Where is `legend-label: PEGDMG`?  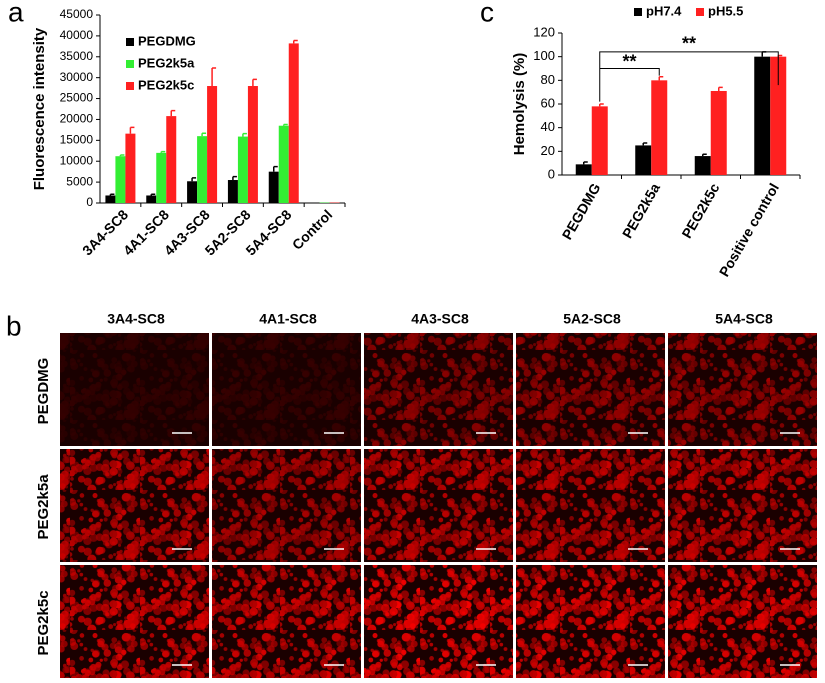 legend-label: PEGDMG is located at coordinates (167, 40).